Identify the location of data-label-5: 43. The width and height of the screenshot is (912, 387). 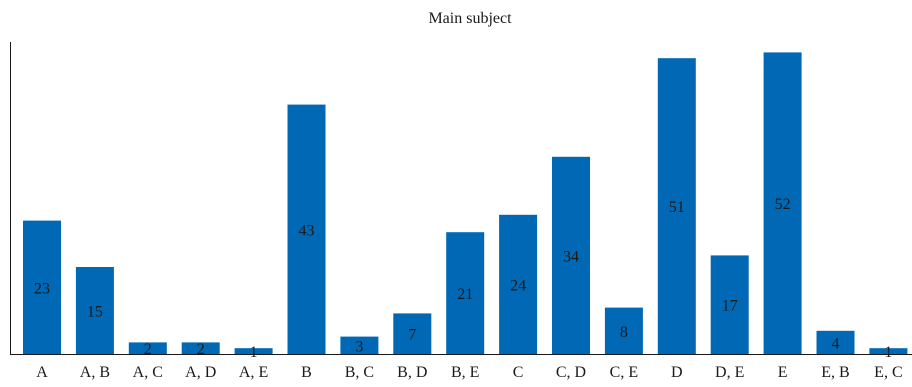
(307, 230).